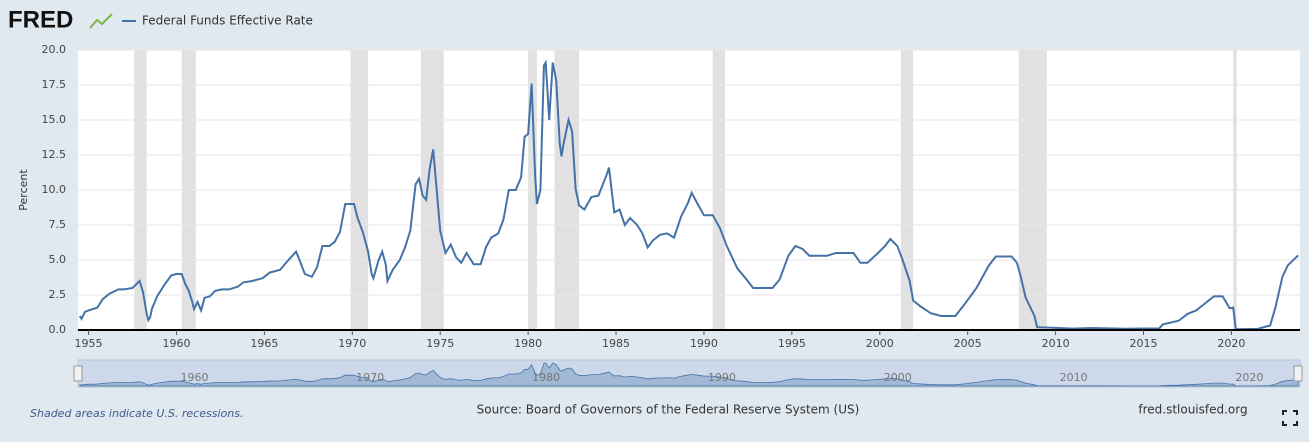 This screenshot has height=442, width=1309. What do you see at coordinates (58, 224) in the screenshot?
I see `y-tick-label: 7.5` at bounding box center [58, 224].